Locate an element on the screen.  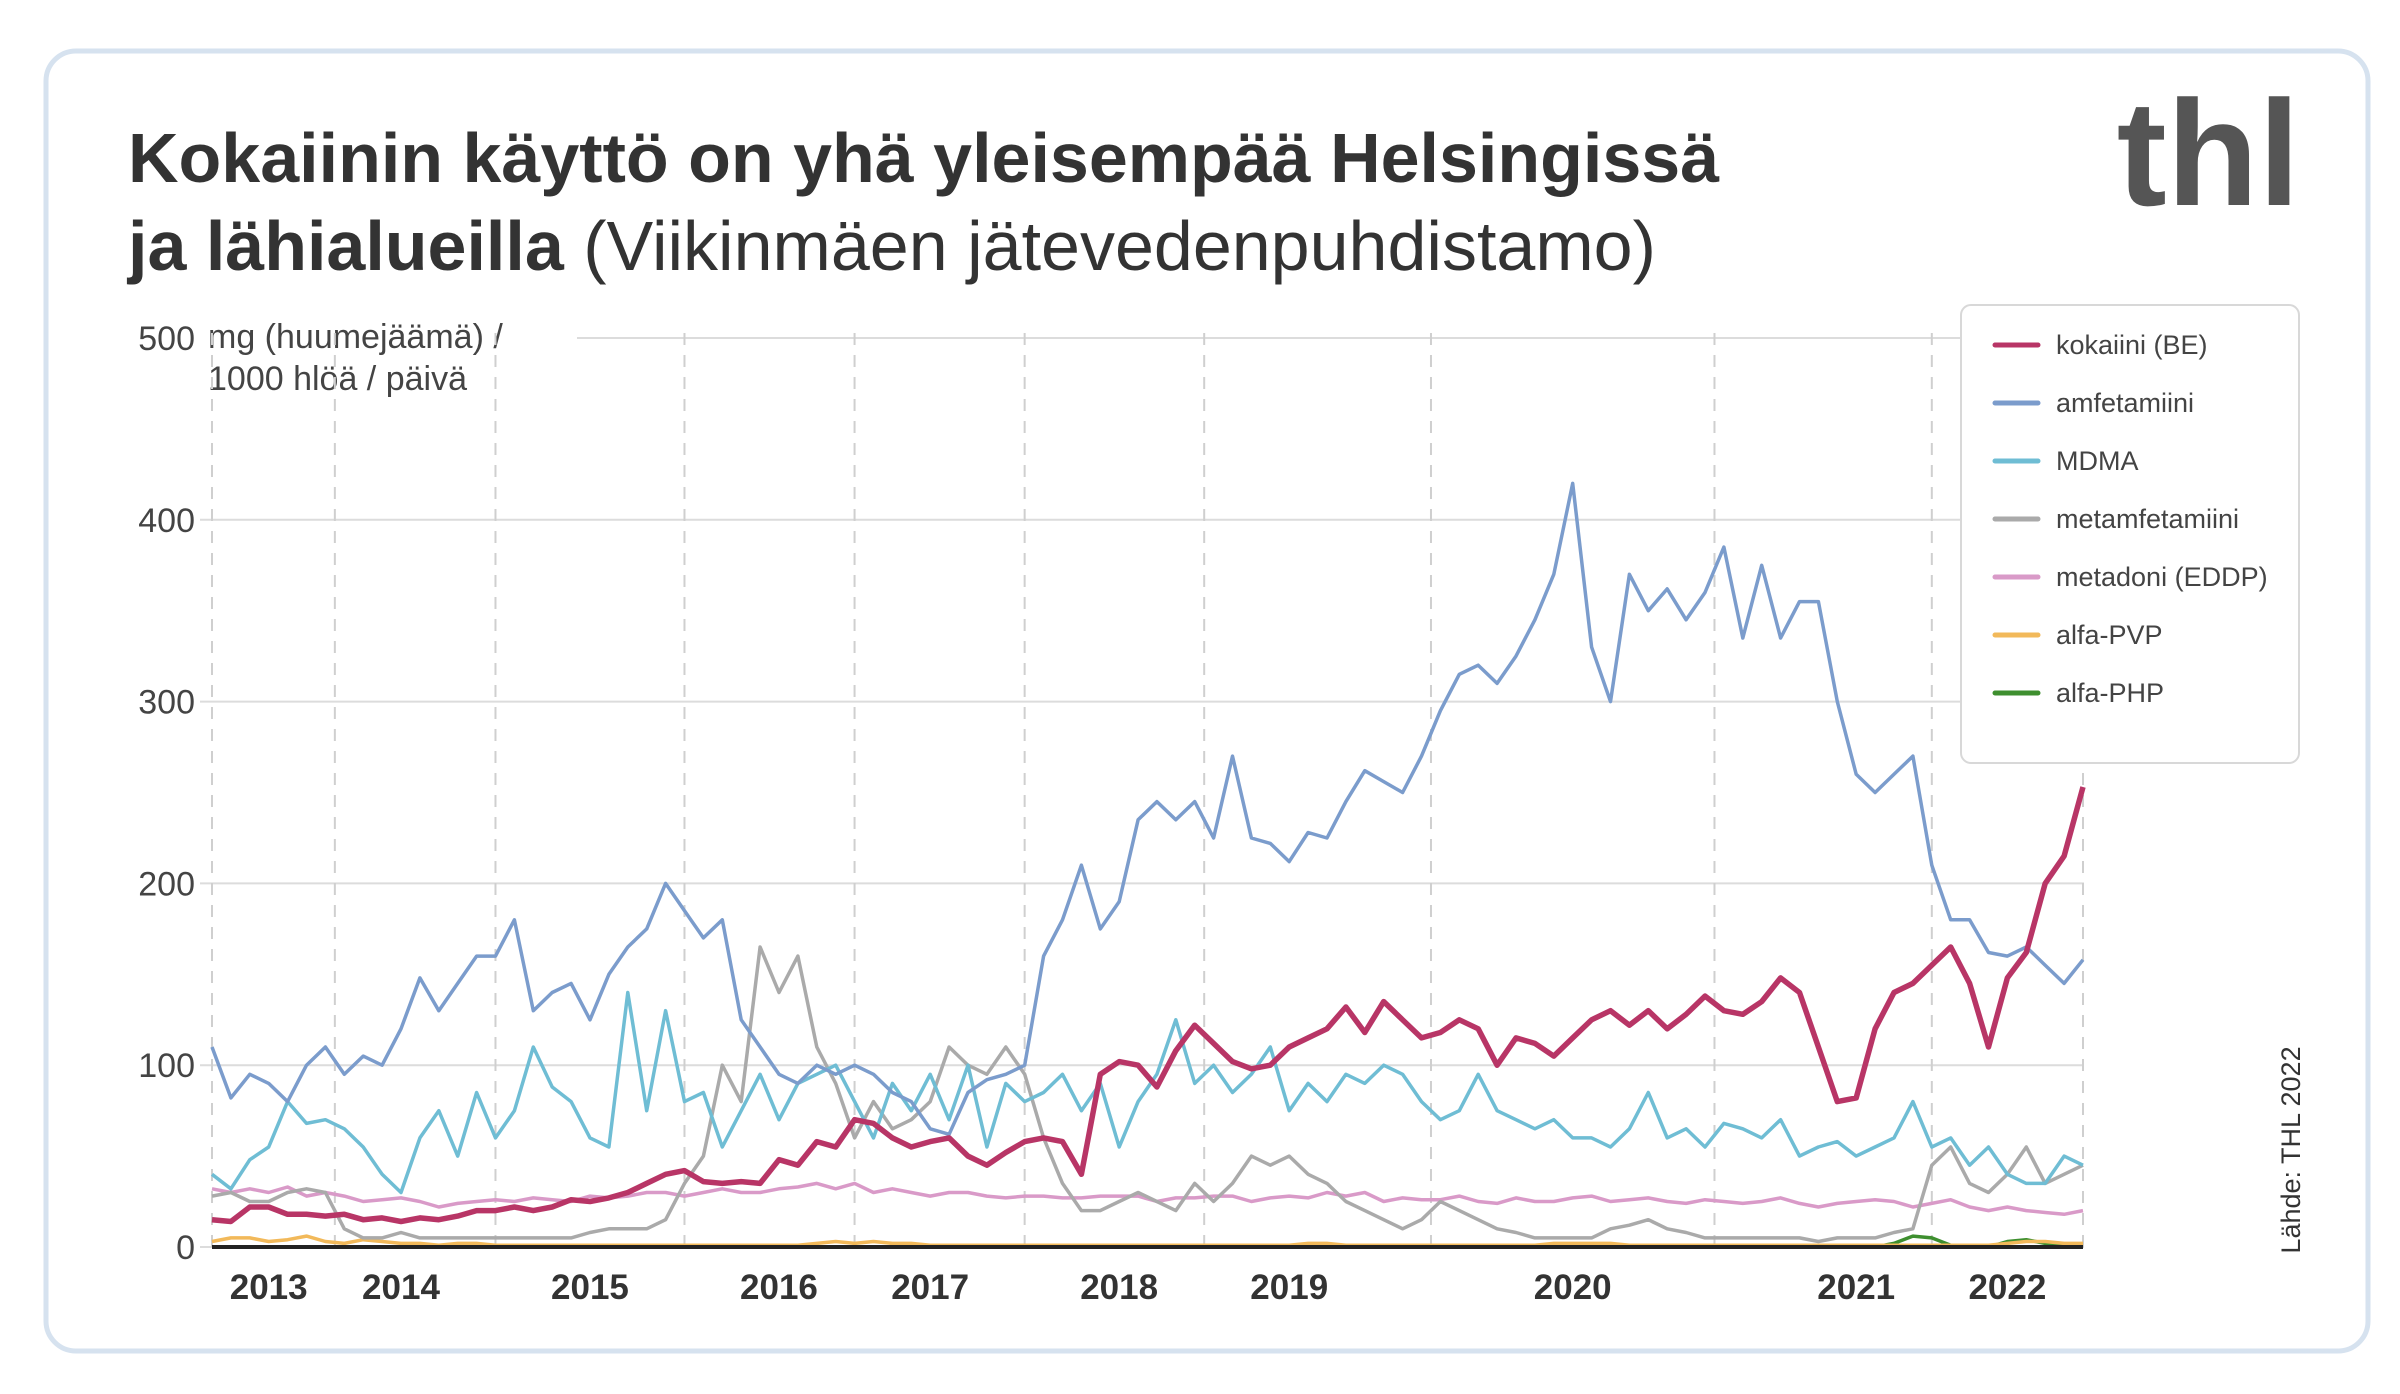
y-tick-label: 500 is located at coordinates (166, 339).